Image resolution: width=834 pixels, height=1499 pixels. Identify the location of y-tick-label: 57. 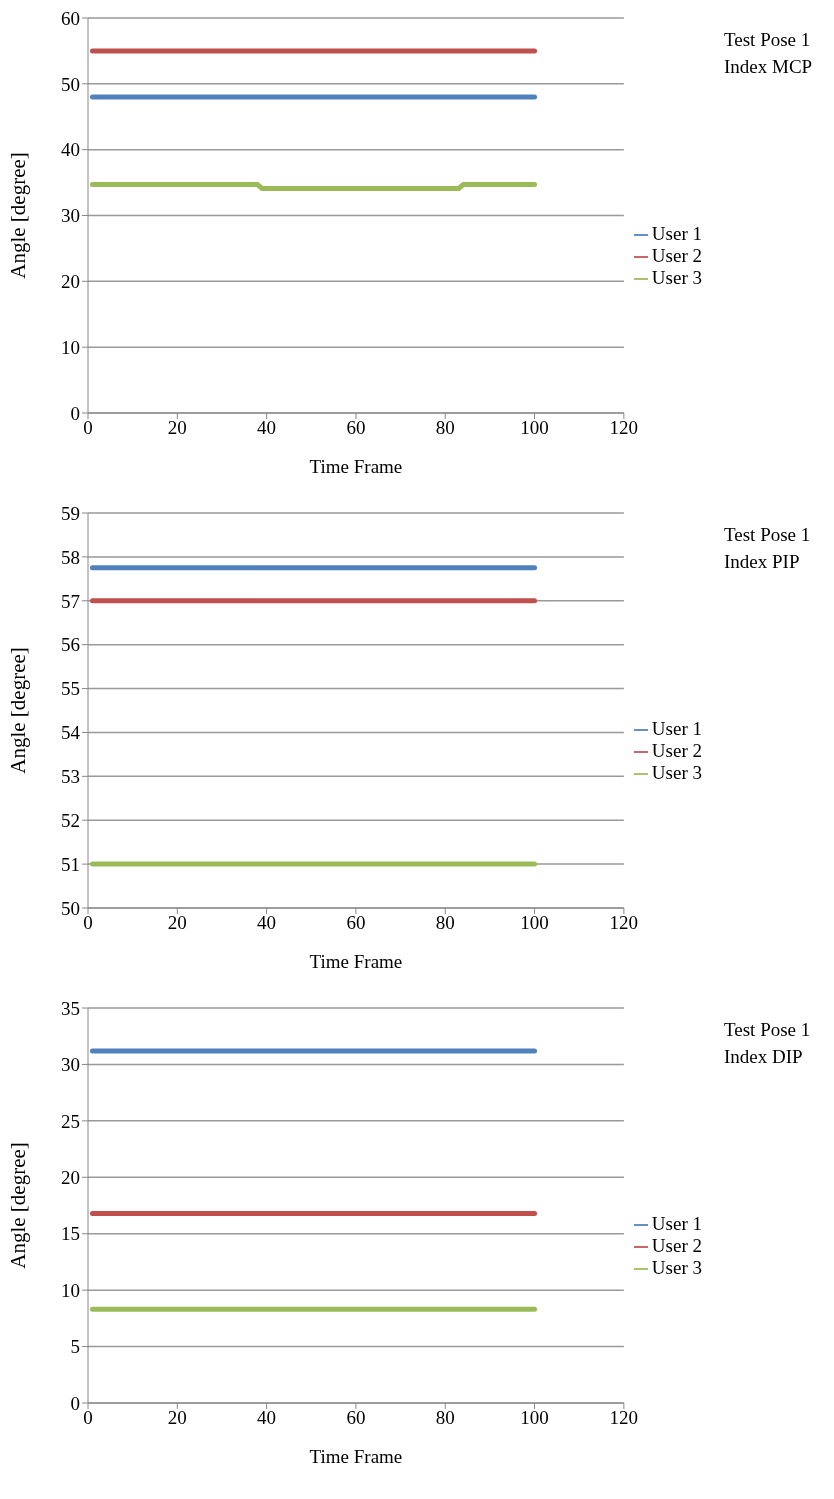
(70, 601).